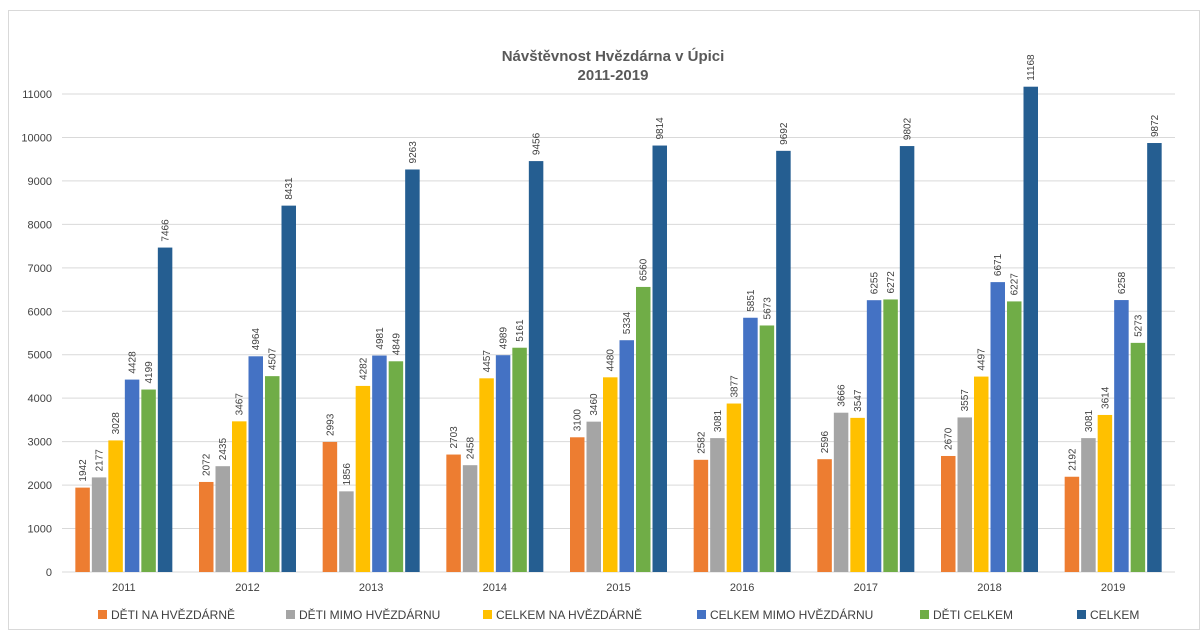 Image resolution: width=1203 pixels, height=632 pixels. I want to click on data-label: 4964, so click(256, 339).